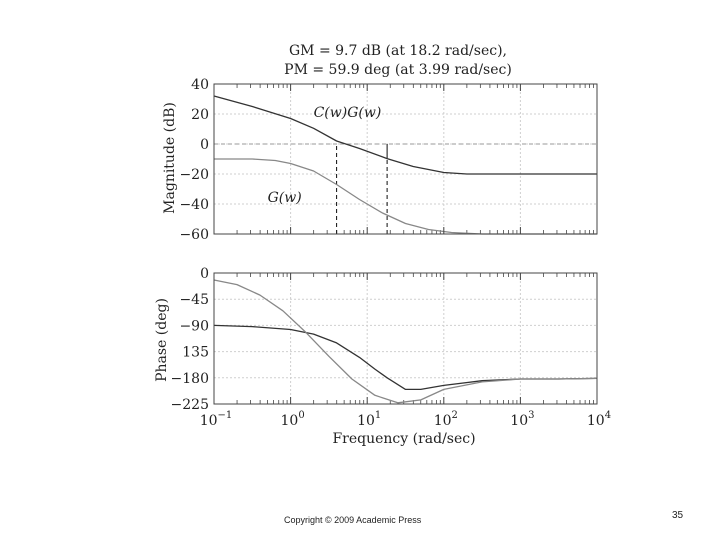 The width and height of the screenshot is (720, 540). I want to click on magnitude-series, so click(405, 165).